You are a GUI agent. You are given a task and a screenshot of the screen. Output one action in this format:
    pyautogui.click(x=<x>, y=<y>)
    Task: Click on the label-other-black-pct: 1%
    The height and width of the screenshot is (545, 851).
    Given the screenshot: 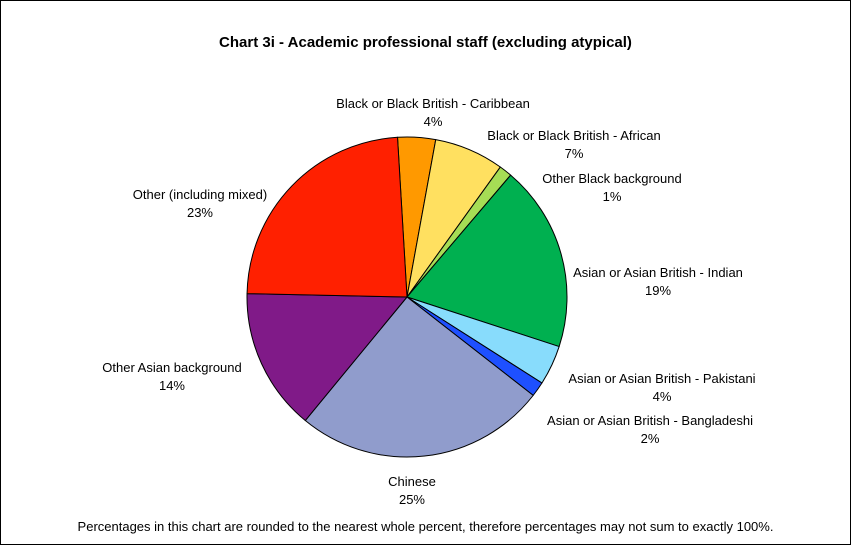 What is the action you would take?
    pyautogui.click(x=611, y=197)
    